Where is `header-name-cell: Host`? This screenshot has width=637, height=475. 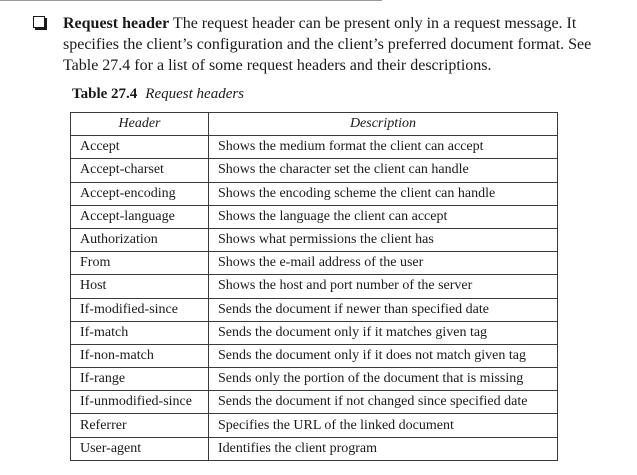
header-name-cell: Host is located at coordinates (139, 286).